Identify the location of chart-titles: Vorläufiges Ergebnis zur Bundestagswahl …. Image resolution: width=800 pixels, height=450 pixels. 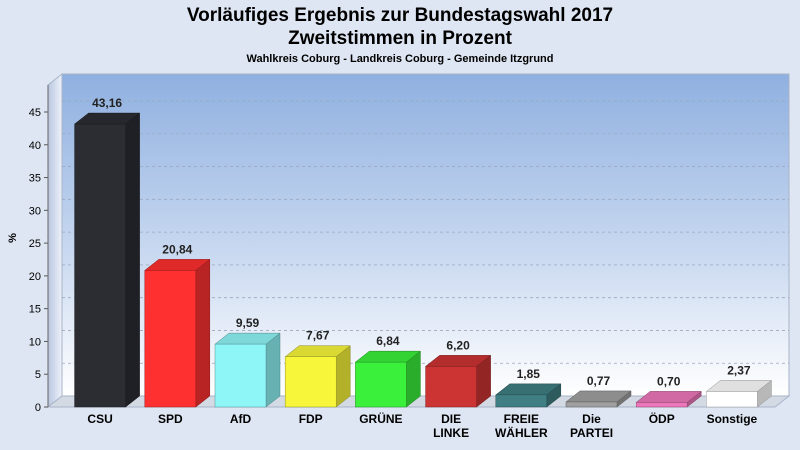
(400, 33).